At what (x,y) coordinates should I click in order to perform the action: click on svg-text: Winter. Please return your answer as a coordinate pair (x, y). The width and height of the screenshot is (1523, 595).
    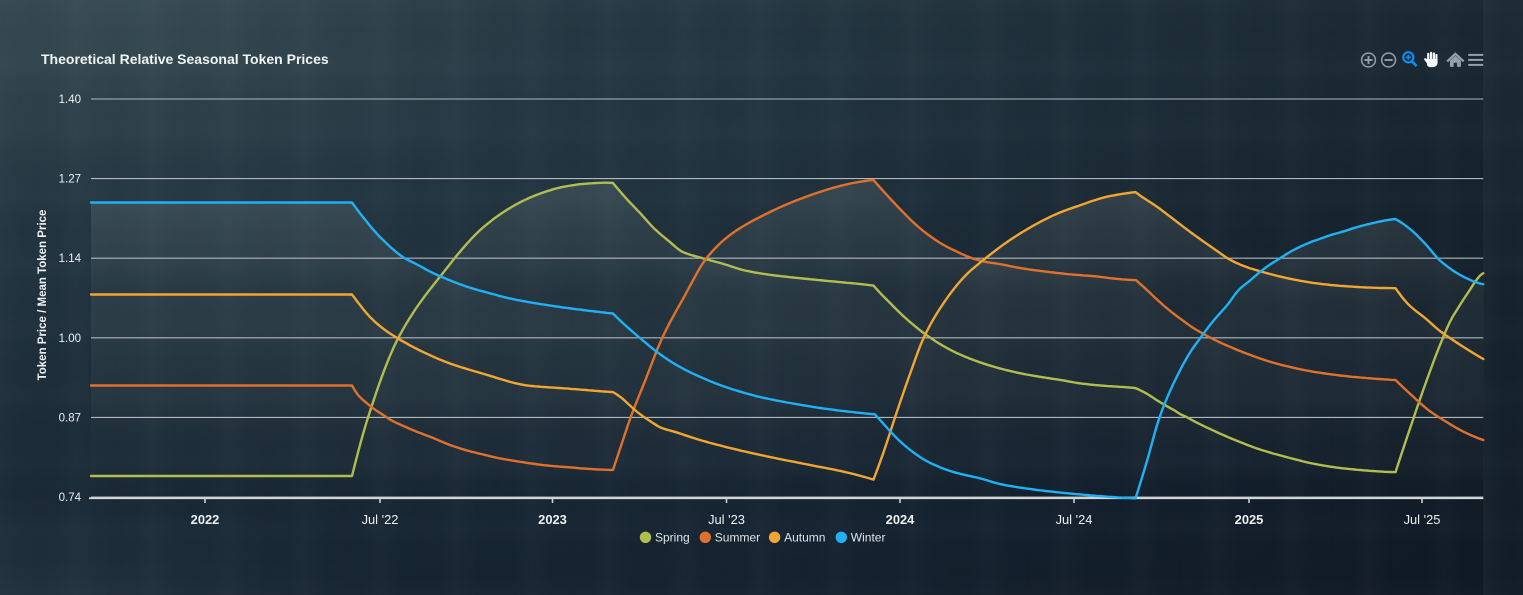
    Looking at the image, I should click on (868, 538).